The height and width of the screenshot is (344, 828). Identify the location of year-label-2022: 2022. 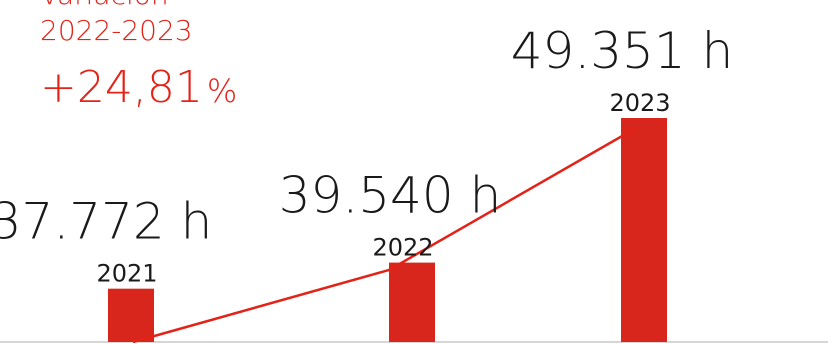
(402, 248).